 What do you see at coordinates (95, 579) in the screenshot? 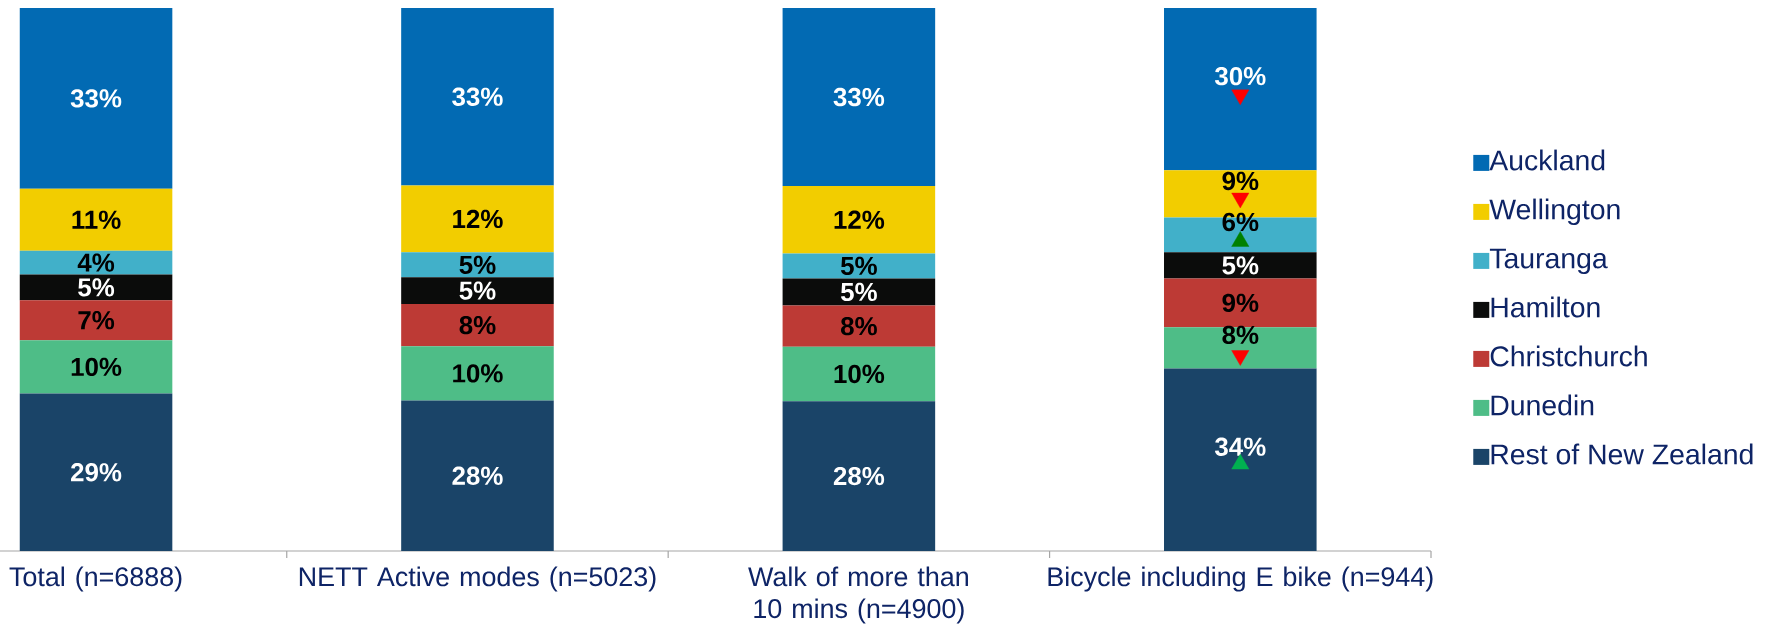
I see `x-tick-label: Total (n=6888)` at bounding box center [95, 579].